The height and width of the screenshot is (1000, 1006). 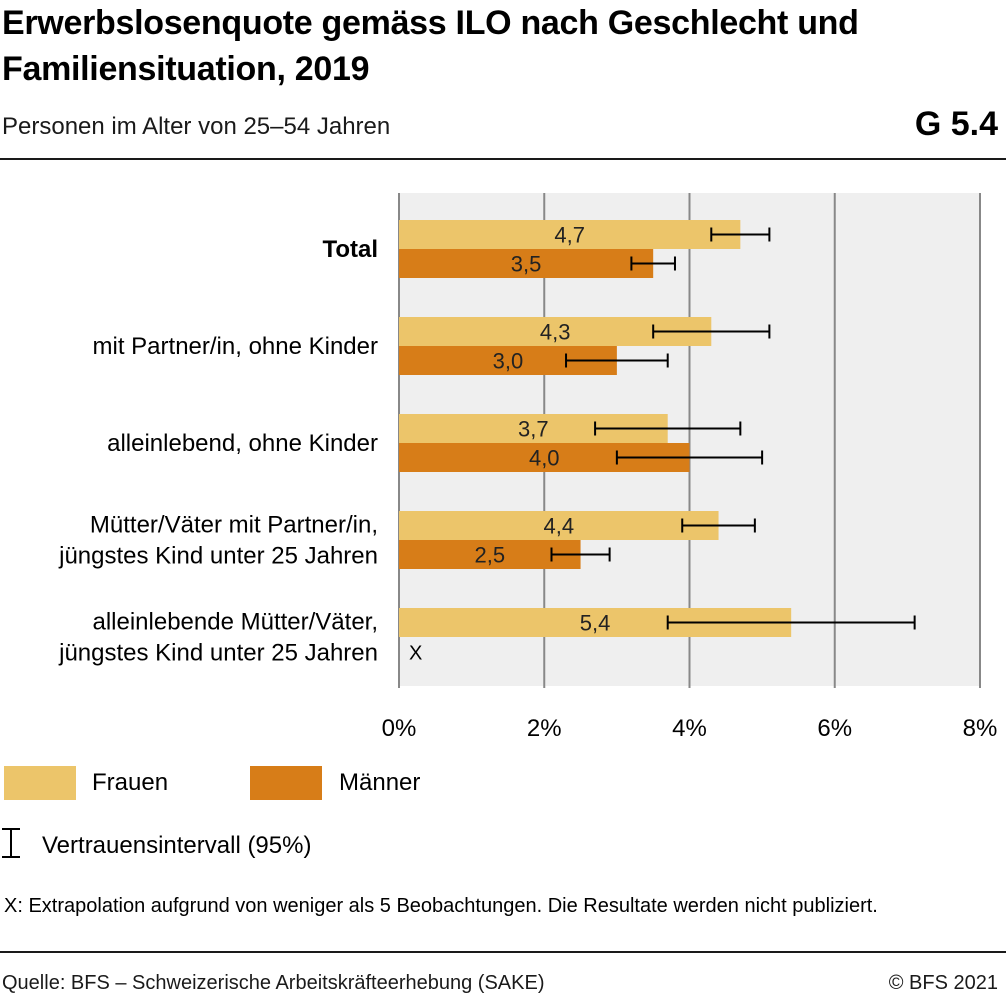 What do you see at coordinates (533, 429) in the screenshot?
I see `data-label: 3,7` at bounding box center [533, 429].